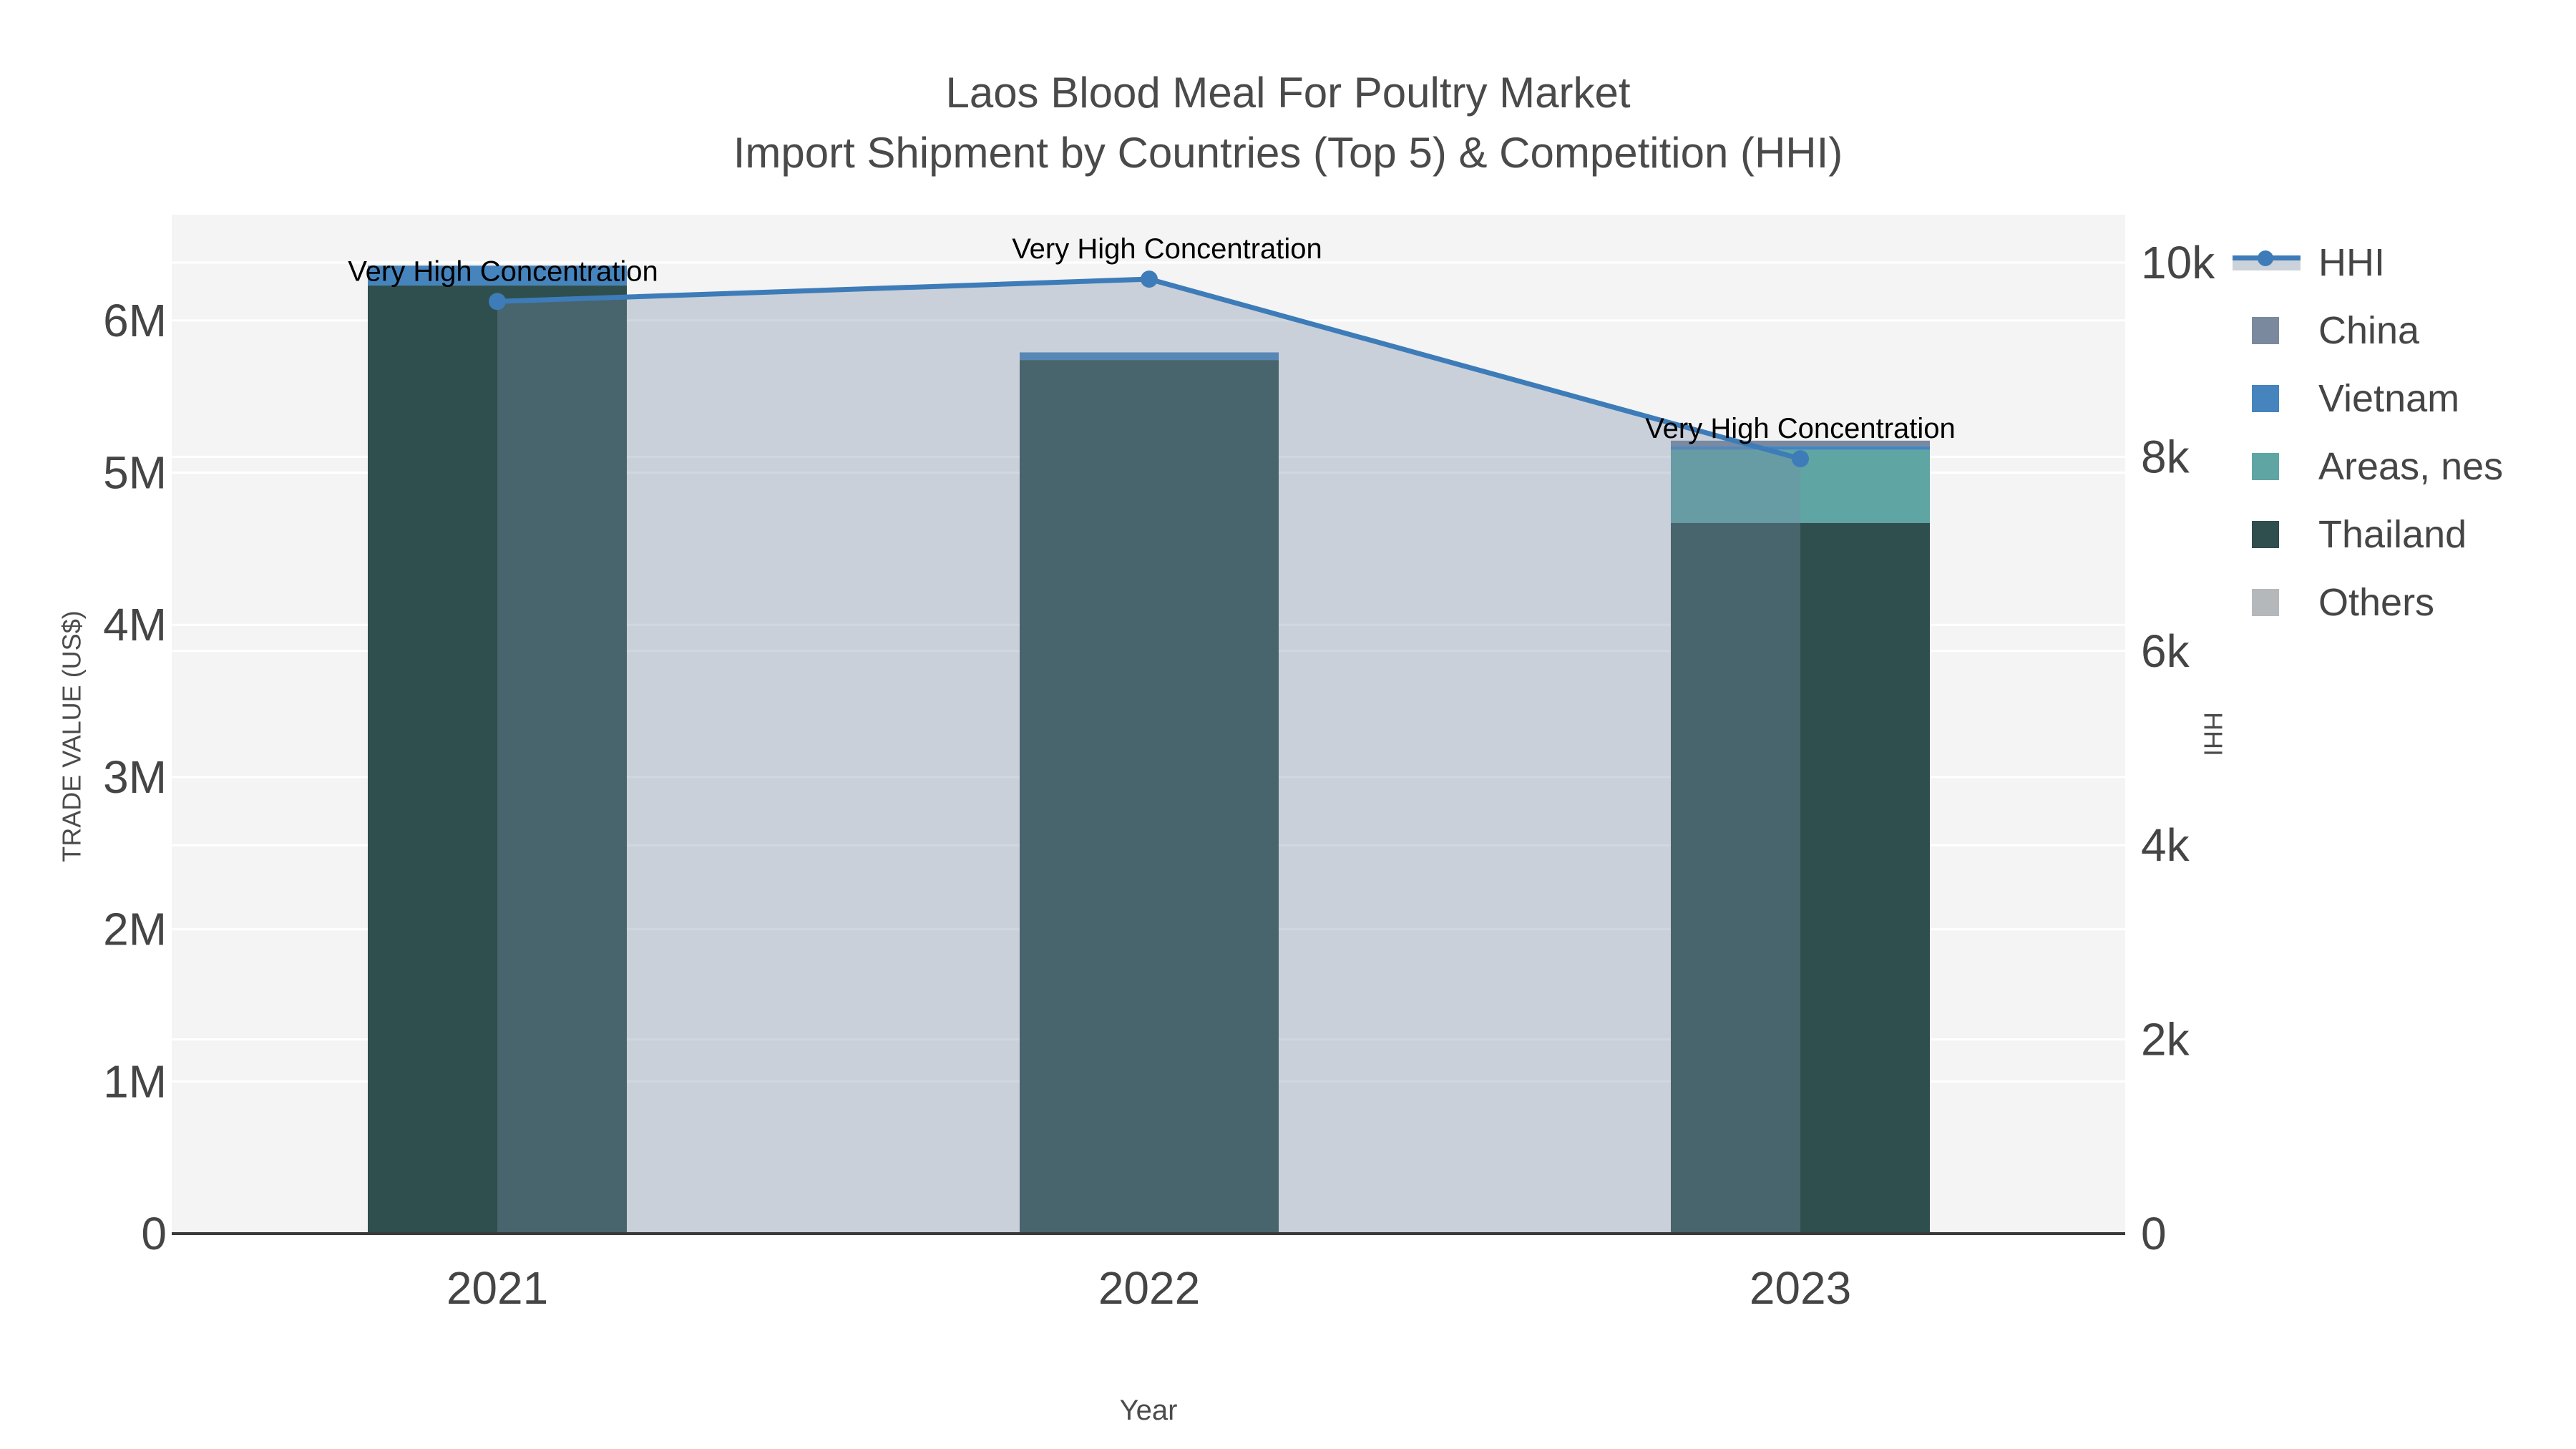 The width and height of the screenshot is (2576, 1449). I want to click on x-axis-title: Year, so click(1149, 1410).